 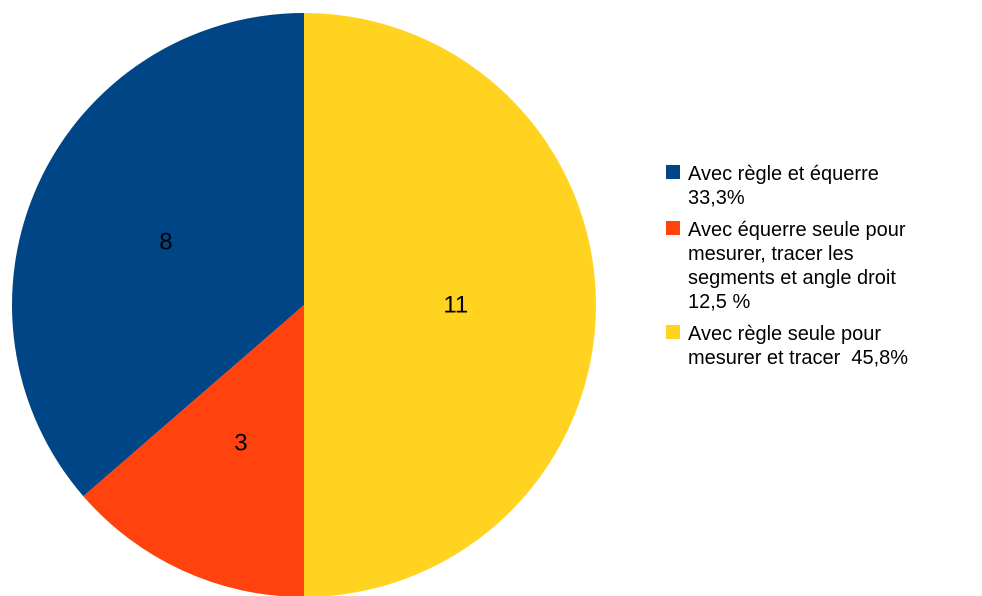 What do you see at coordinates (821, 186) in the screenshot?
I see `legend-item: Avec règle et équerre 33,3%` at bounding box center [821, 186].